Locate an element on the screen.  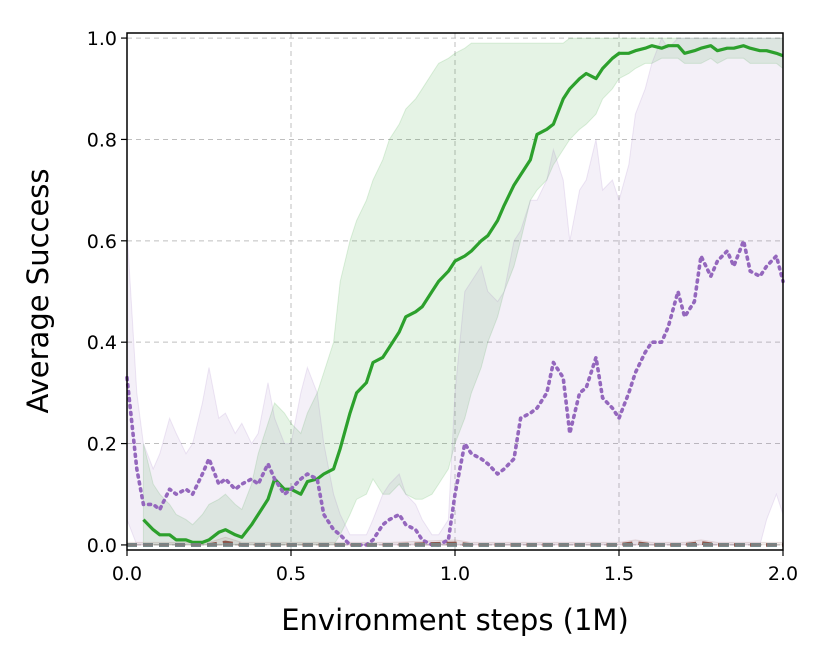
y-axis: 0.0 0.2 0.4 0.6 0.8 1.0 is located at coordinates (107, 292).